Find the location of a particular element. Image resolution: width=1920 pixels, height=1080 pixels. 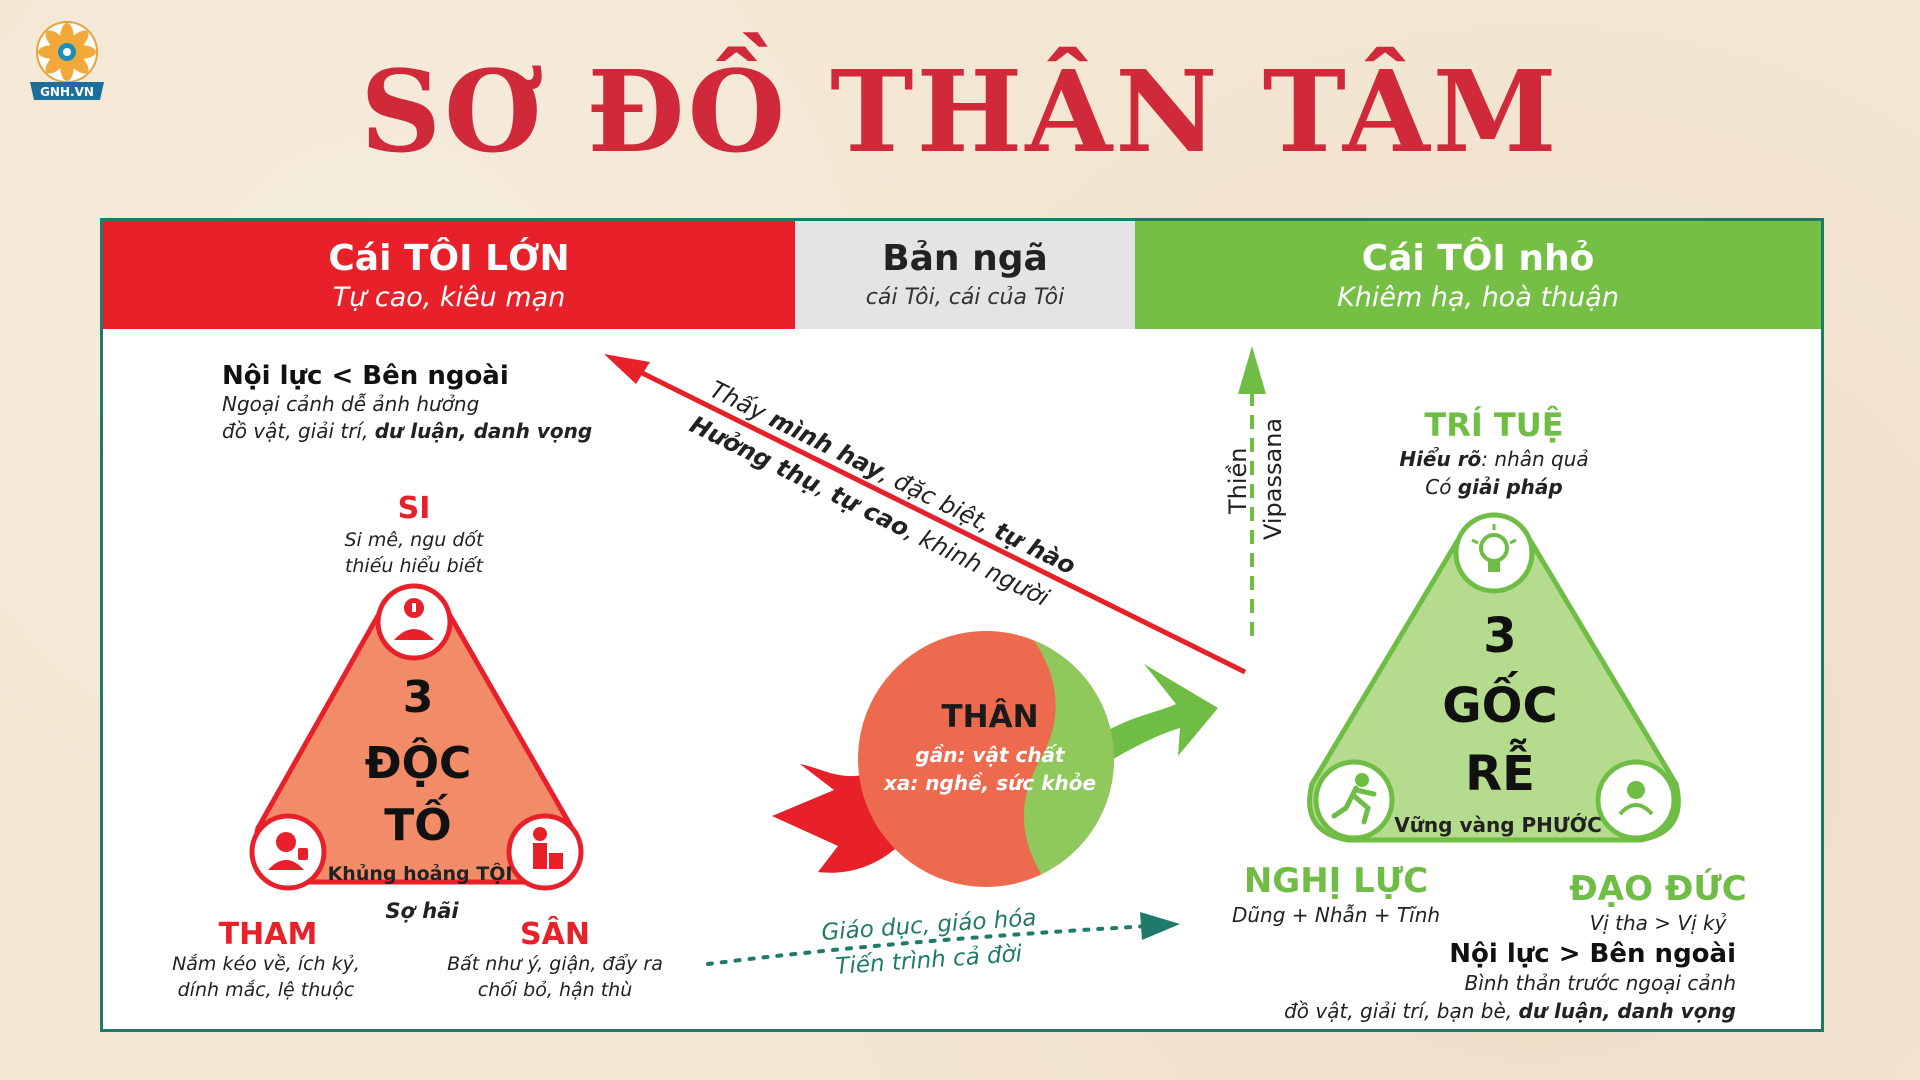

poison-word2: TỐ is located at coordinates (417, 822).